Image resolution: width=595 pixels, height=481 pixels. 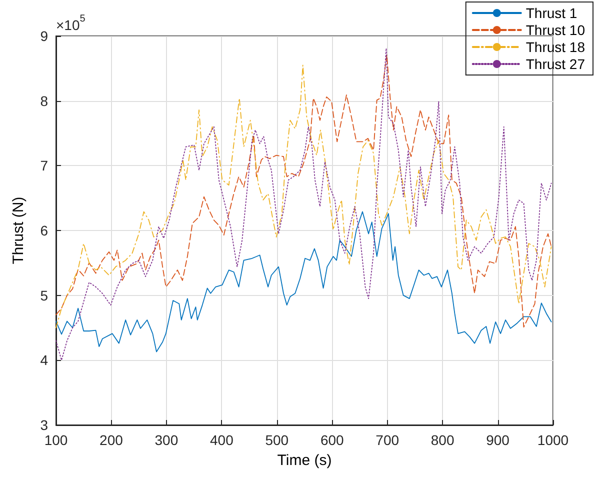 I want to click on x-tick-label: 900, so click(x=498, y=440).